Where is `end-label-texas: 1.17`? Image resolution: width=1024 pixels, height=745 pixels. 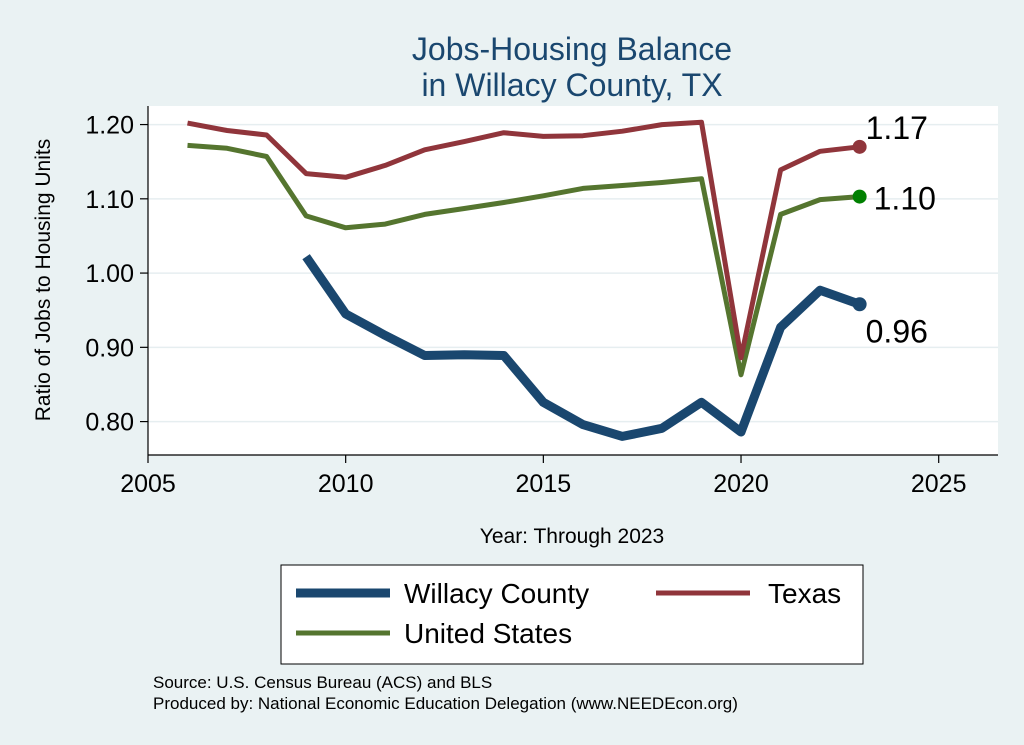
end-label-texas: 1.17 is located at coordinates (897, 128).